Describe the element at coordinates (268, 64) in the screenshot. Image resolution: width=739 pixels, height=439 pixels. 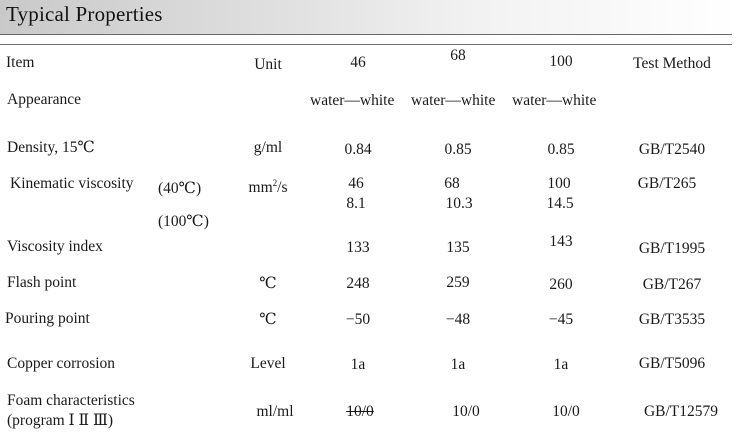
I see `column-header-unit: Unit` at that location.